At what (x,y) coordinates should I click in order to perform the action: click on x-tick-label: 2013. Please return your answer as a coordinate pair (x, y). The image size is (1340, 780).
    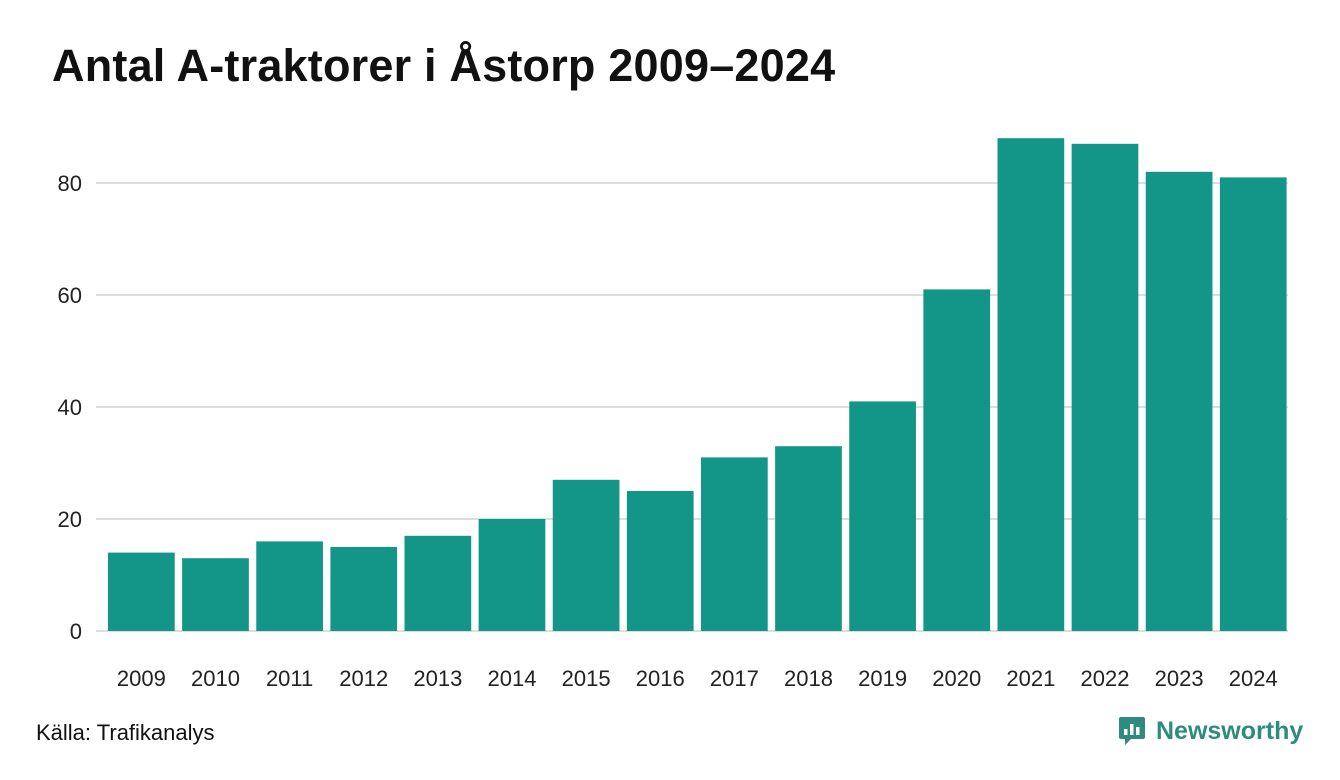
    Looking at the image, I should click on (437, 678).